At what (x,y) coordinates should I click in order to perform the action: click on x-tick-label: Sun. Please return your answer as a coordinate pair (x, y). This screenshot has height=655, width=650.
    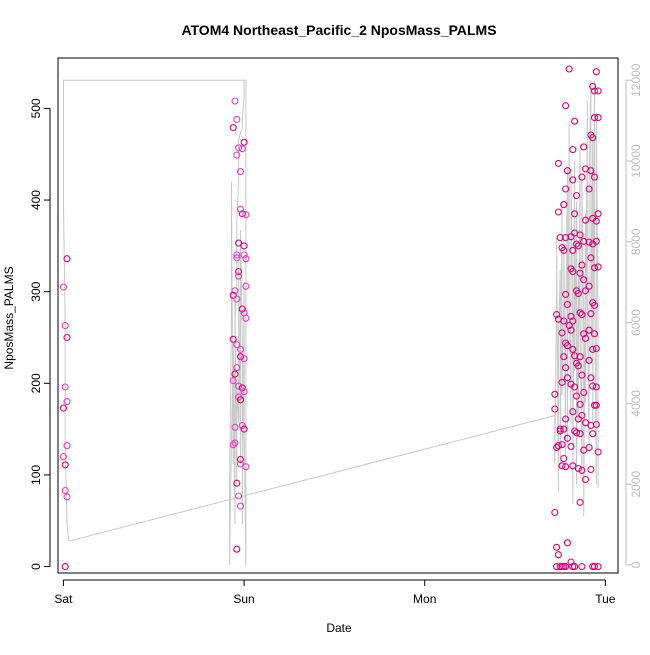
    Looking at the image, I should click on (243, 599).